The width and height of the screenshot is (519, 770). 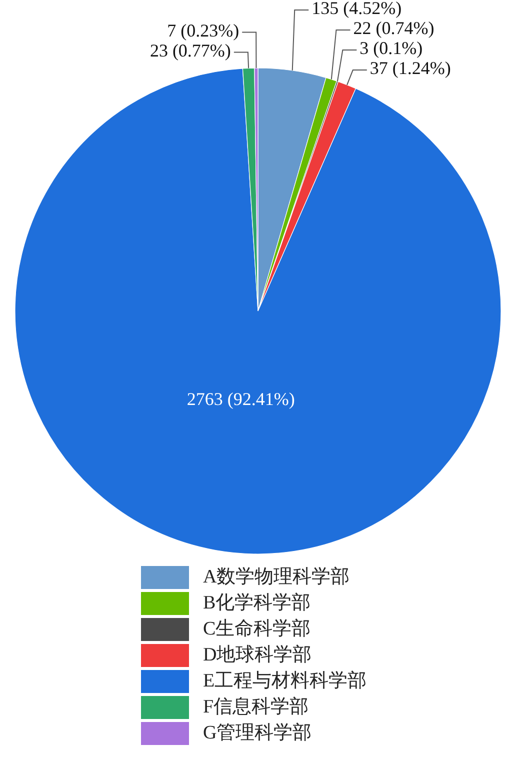 I want to click on legend-label: D地球科学部, so click(x=257, y=654).